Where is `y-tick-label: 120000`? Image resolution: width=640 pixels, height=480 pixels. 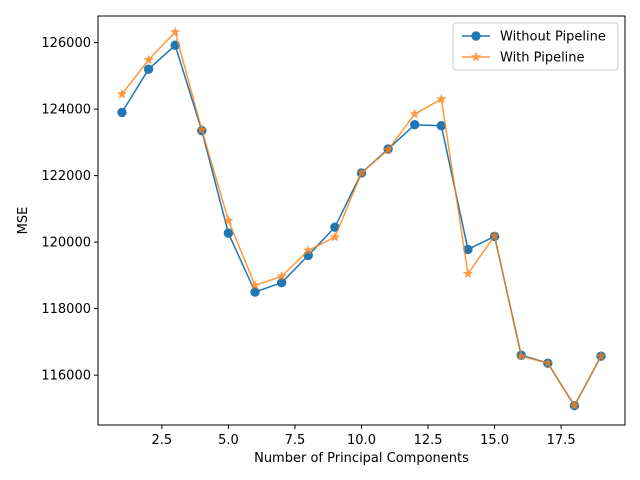
y-tick-label: 120000 is located at coordinates (66, 243).